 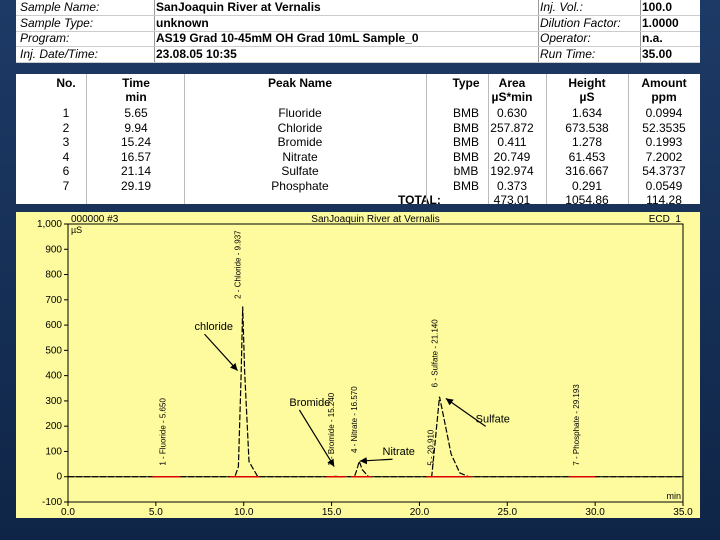 I want to click on y-tick-label: 0, so click(x=59, y=477).